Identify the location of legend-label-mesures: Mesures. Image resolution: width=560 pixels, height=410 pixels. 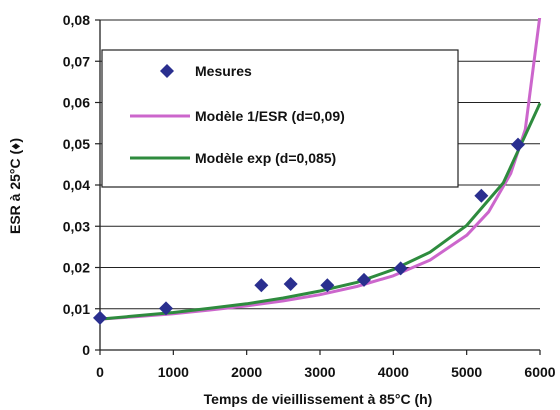
(223, 71).